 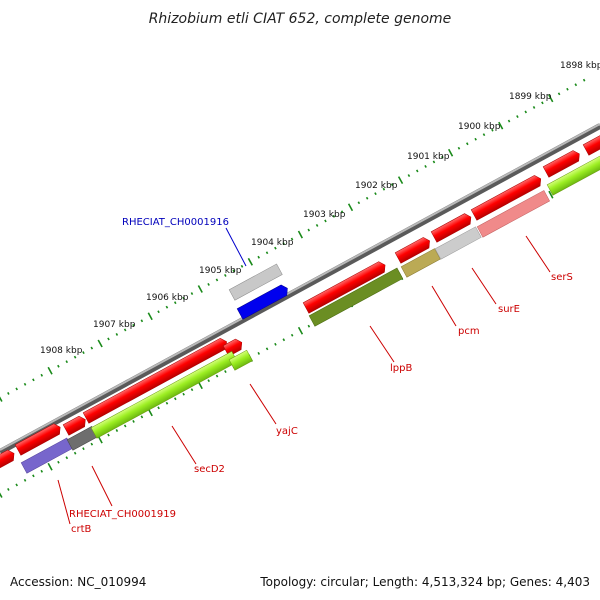 What do you see at coordinates (300, 19) in the screenshot?
I see `map-title: Rhizobium etli CIAT 652, complete genome` at bounding box center [300, 19].